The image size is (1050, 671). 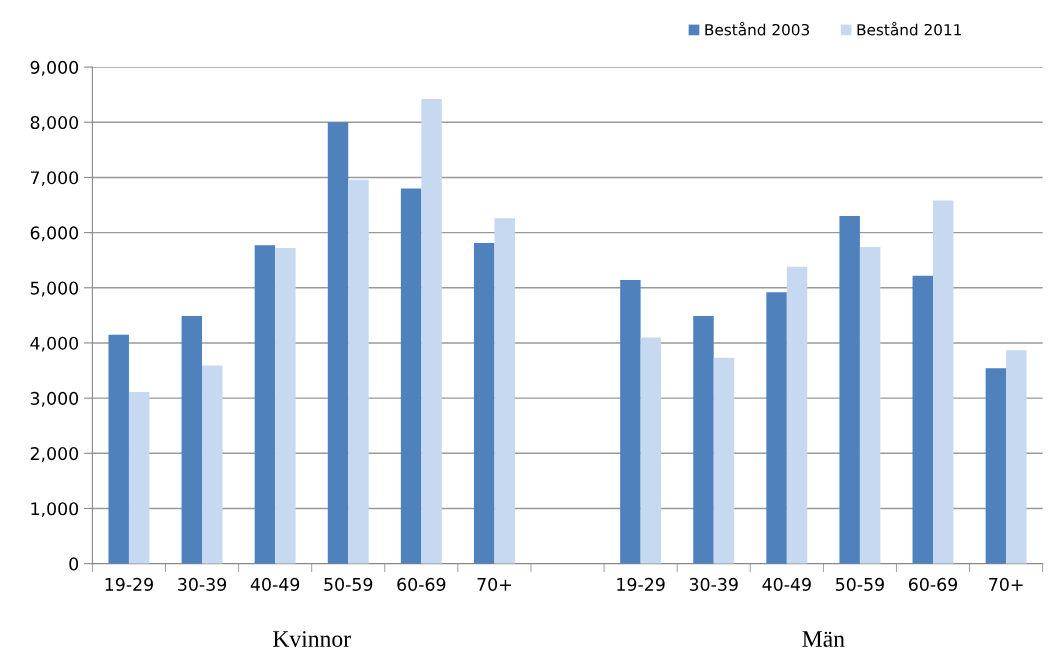 What do you see at coordinates (54, 454) in the screenshot?
I see `y-tick-label: 2,000` at bounding box center [54, 454].